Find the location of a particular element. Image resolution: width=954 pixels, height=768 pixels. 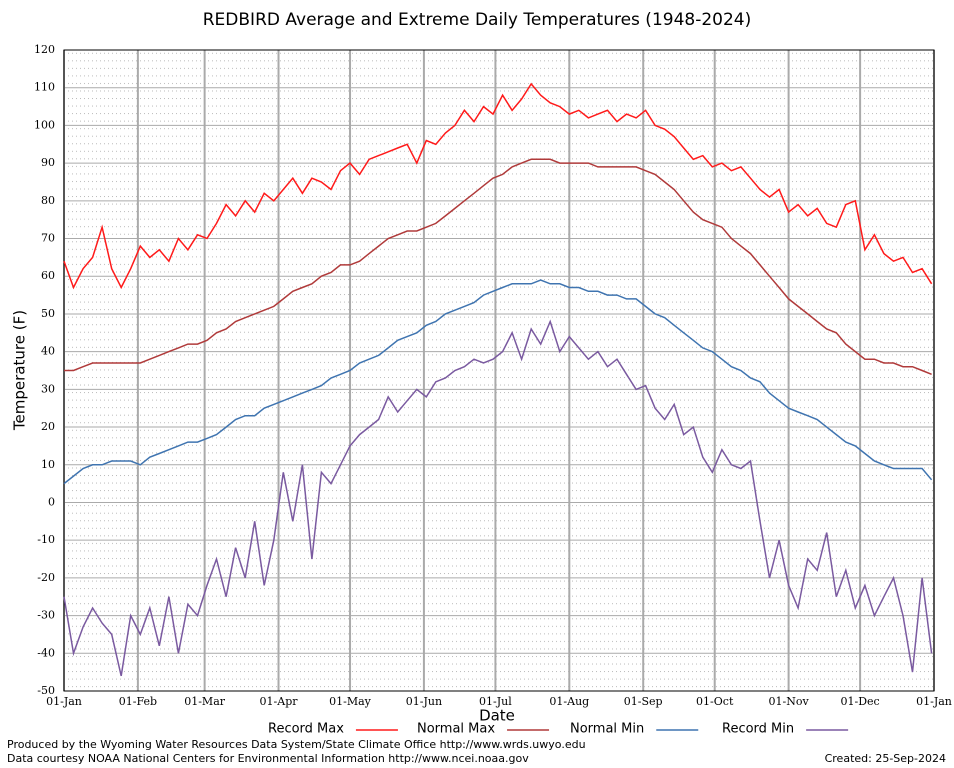

x-tick-label: 01-Jul is located at coordinates (495, 701).